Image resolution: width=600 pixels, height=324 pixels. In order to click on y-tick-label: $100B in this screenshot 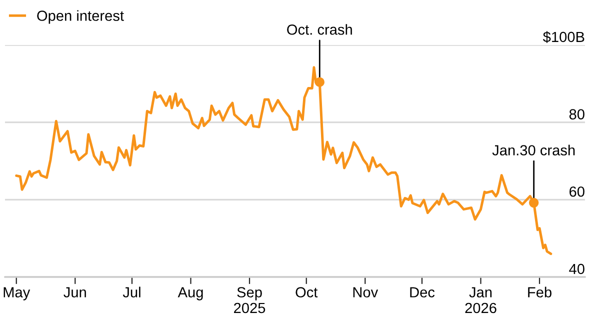, I will do `click(563, 37)`.